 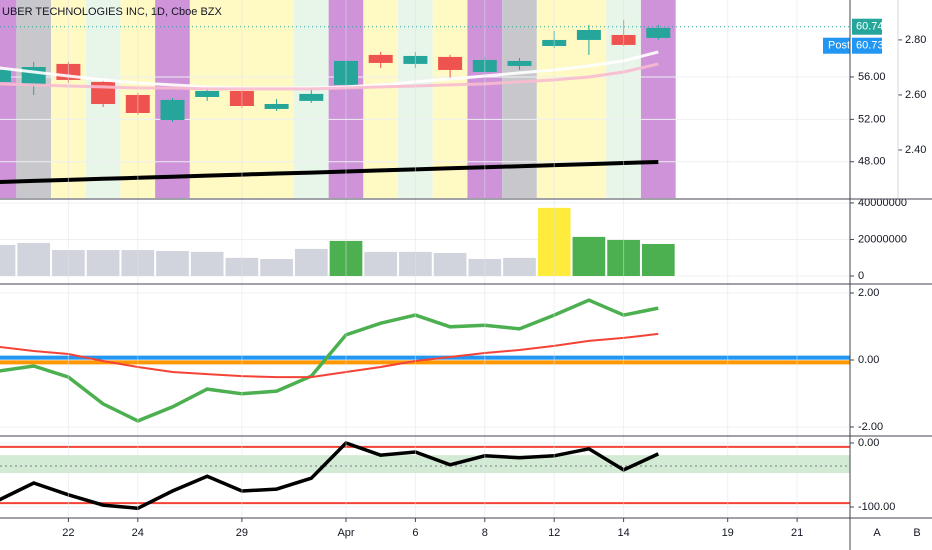 What do you see at coordinates (415, 533) in the screenshot?
I see `x-tick-label: 6` at bounding box center [415, 533].